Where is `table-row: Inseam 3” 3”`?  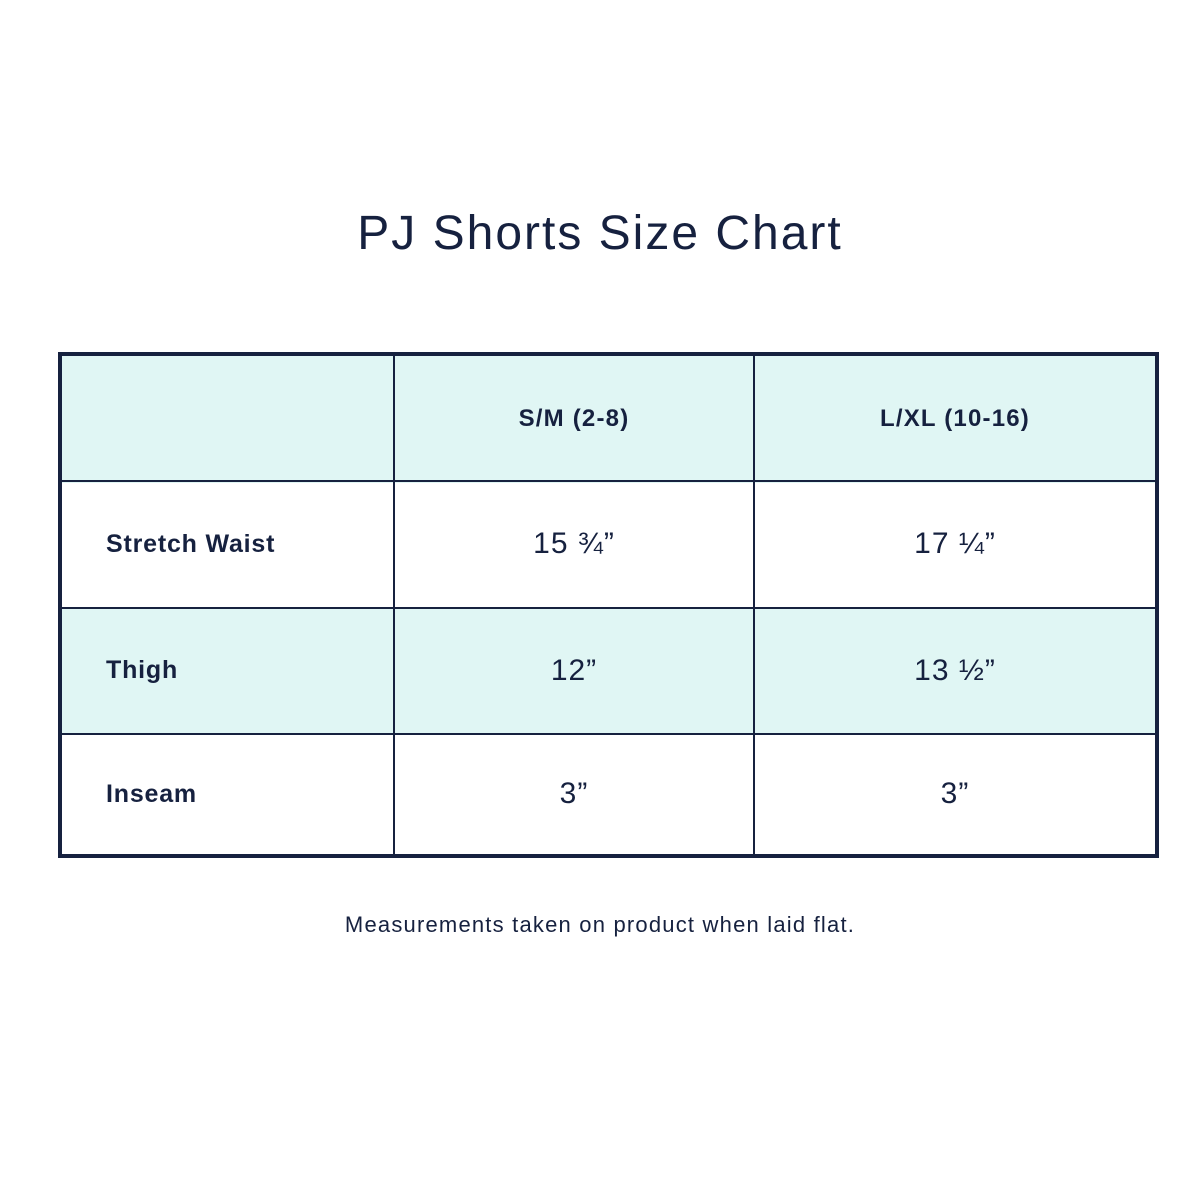 table-row: Inseam 3” 3” is located at coordinates (608, 793).